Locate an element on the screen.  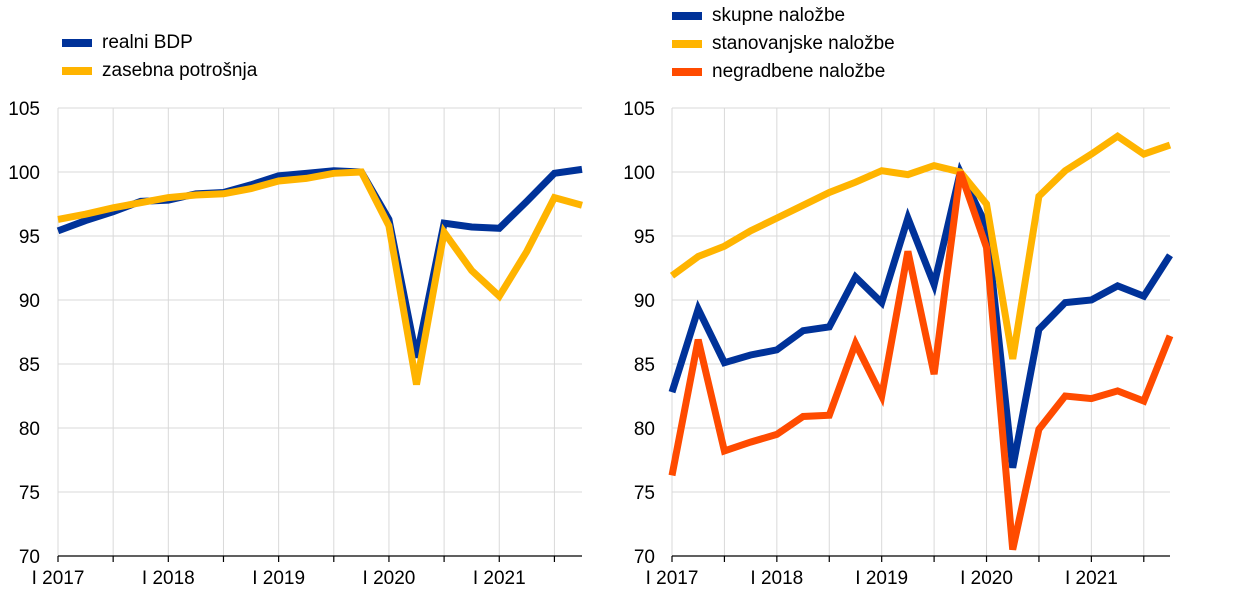
right-x-tick-label: I 2020 is located at coordinates (986, 578).